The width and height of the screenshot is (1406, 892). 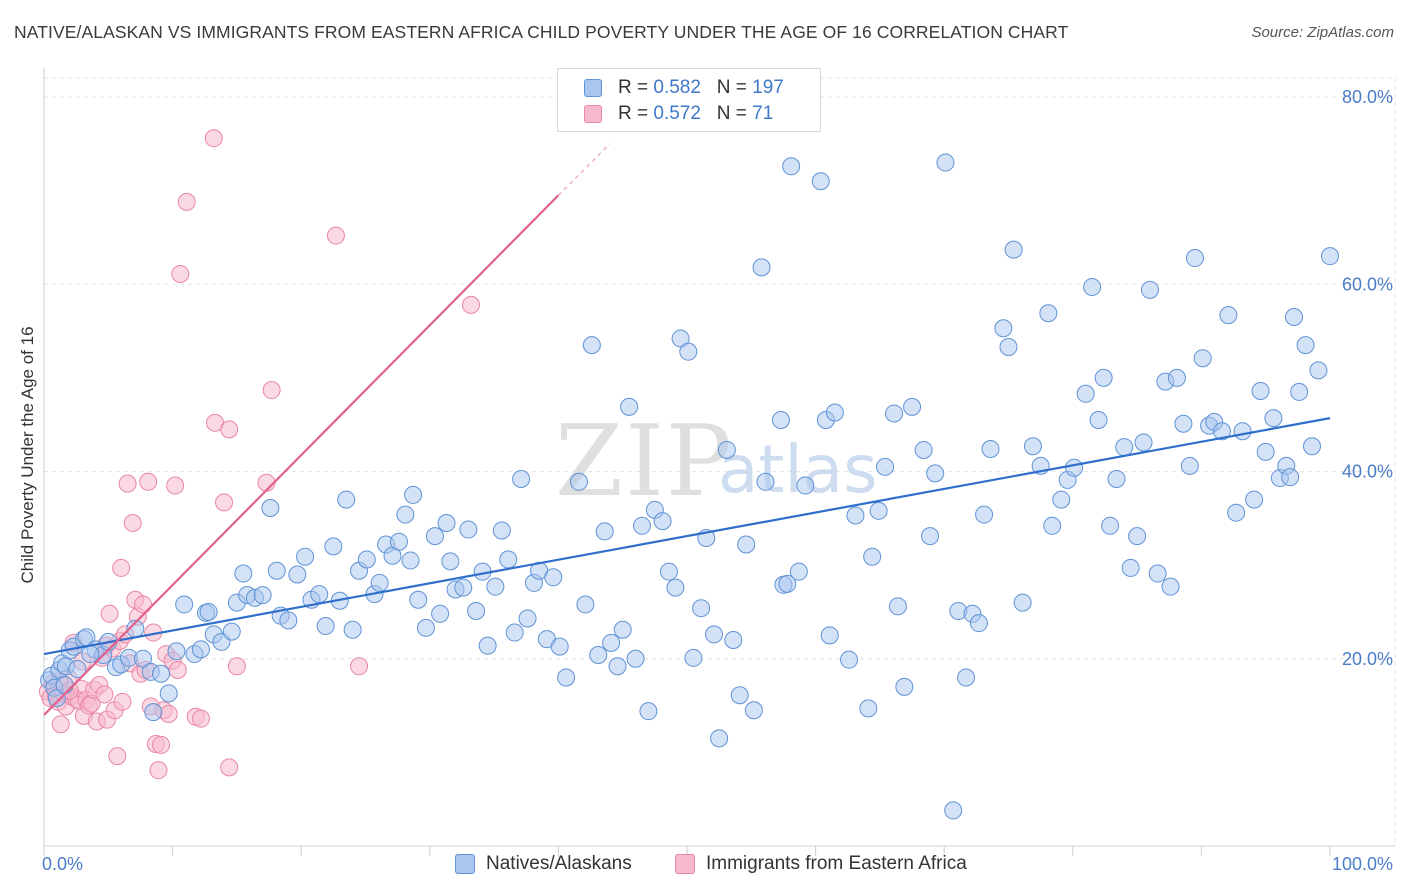 What do you see at coordinates (1367, 659) in the screenshot?
I see `y-tick-label: 20.0%` at bounding box center [1367, 659].